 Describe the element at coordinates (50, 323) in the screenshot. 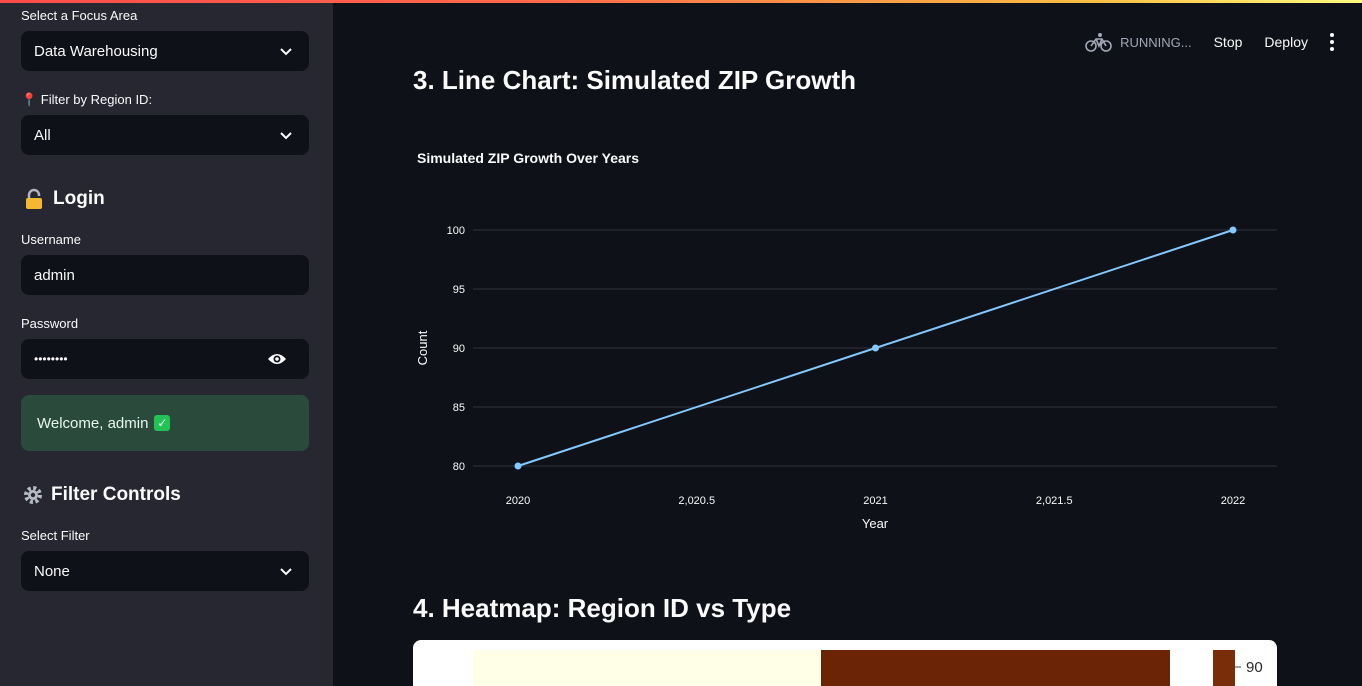

I see `password-label: Password` at that location.